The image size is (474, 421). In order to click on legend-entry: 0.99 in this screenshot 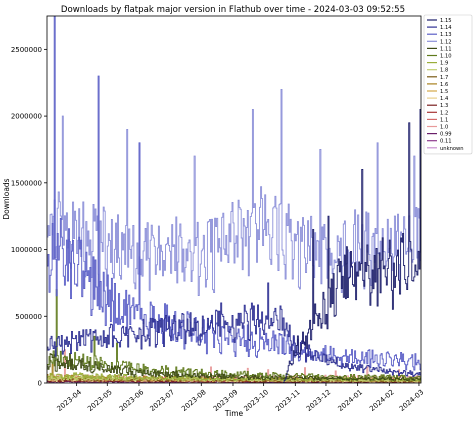, I will do `click(446, 135)`.